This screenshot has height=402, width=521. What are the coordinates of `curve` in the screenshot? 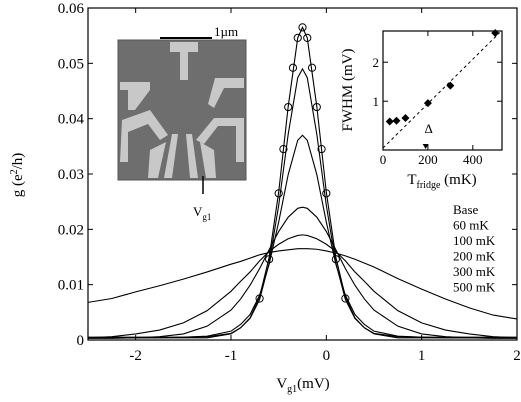 It's located at (302, 284).